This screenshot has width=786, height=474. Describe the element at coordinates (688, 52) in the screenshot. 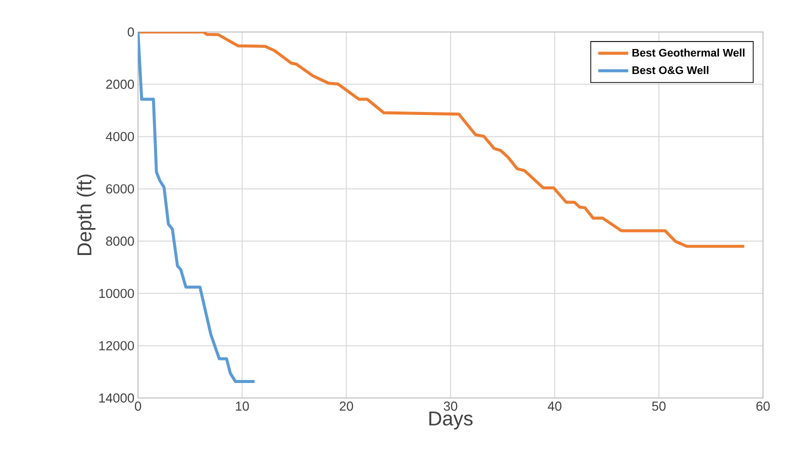

I see `legend-label: Best Geothermal Well` at that location.